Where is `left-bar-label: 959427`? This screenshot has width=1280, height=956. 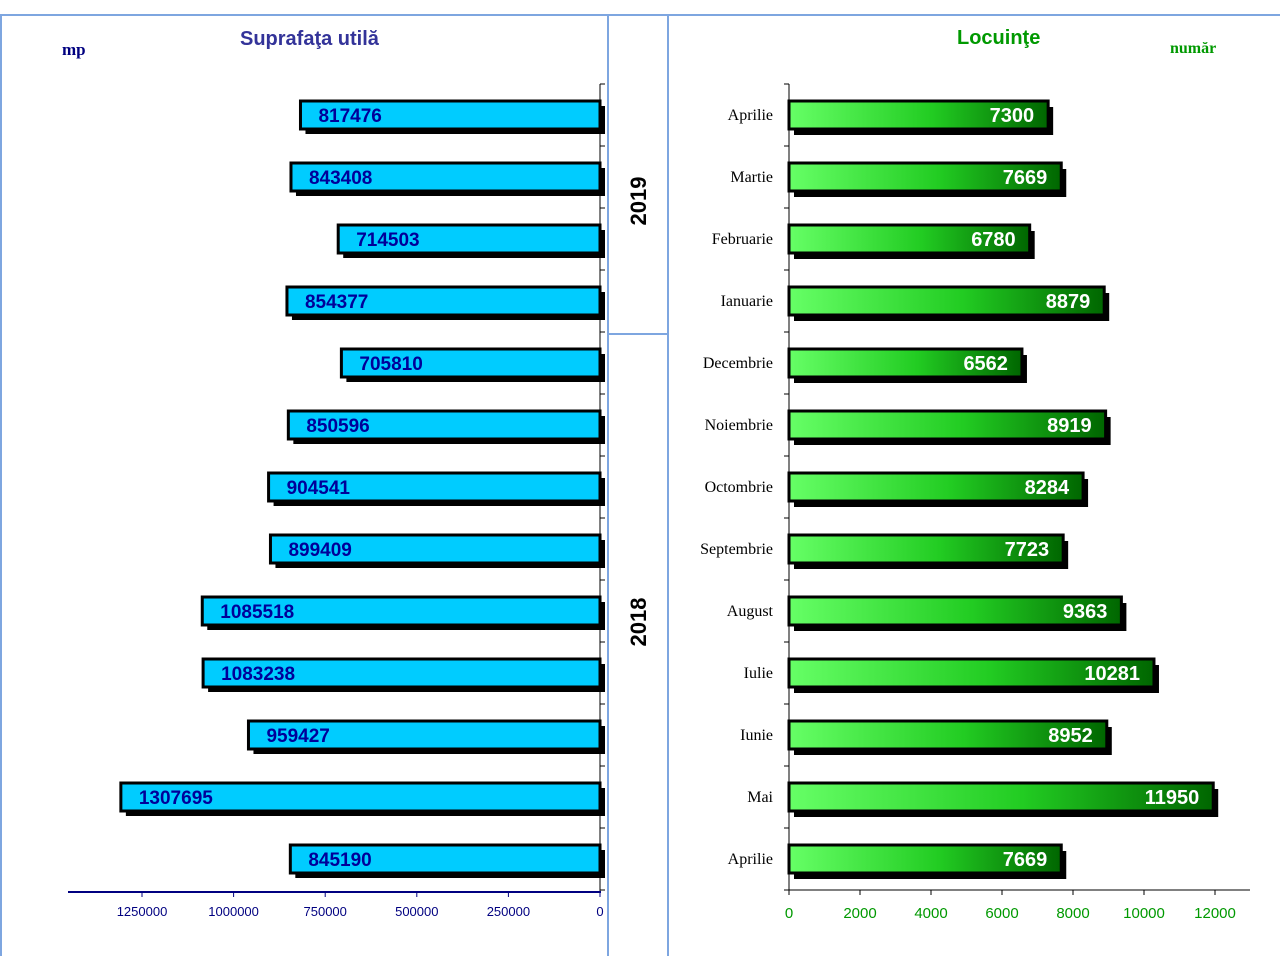 left-bar-label: 959427 is located at coordinates (297, 736).